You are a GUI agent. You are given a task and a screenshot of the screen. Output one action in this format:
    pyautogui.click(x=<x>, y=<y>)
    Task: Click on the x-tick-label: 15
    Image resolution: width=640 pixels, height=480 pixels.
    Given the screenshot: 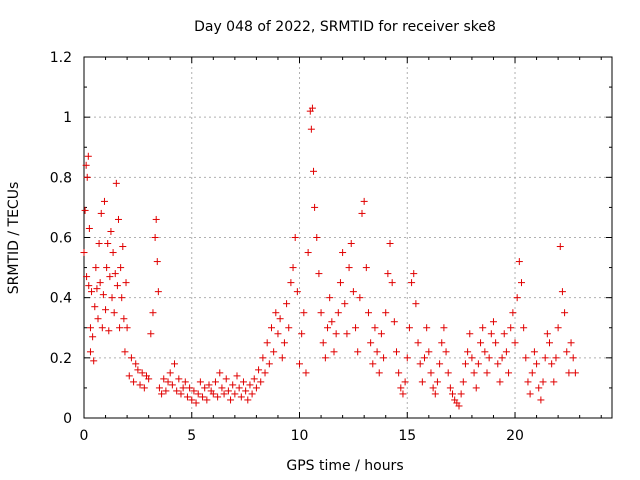 What is the action you would take?
    pyautogui.click(x=407, y=436)
    